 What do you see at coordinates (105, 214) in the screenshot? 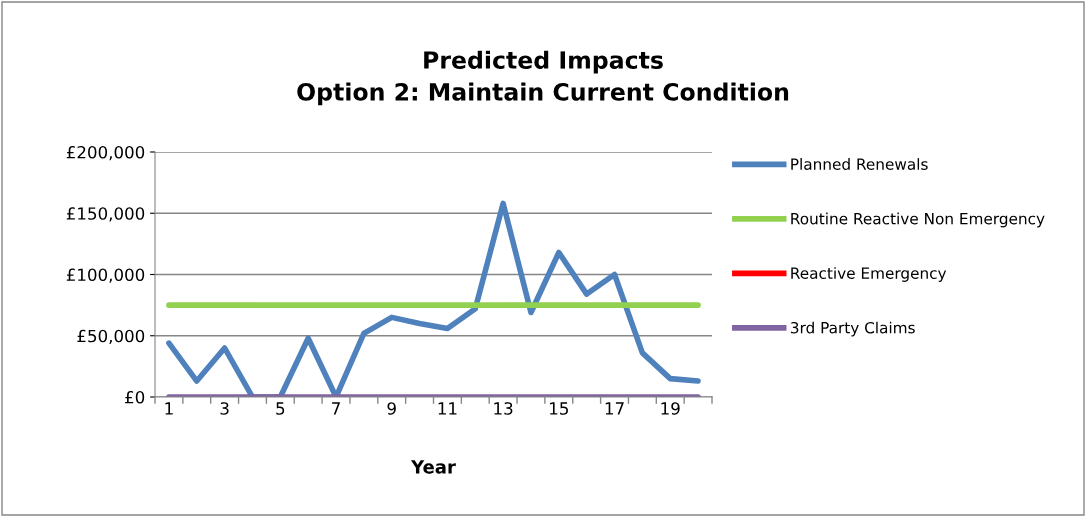
I see `y-tick-label: £150,000` at bounding box center [105, 214].